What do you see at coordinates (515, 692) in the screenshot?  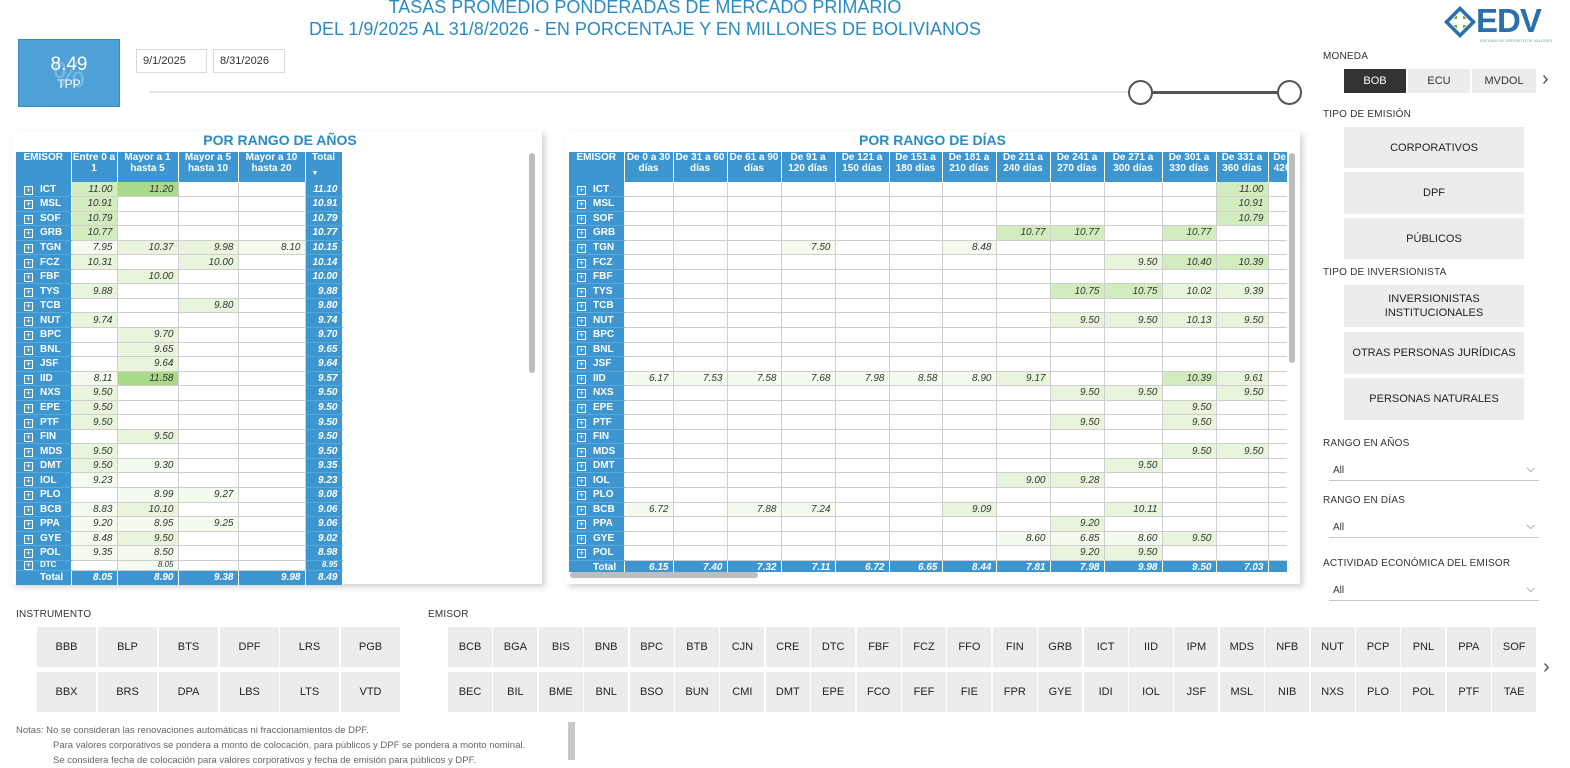 I see `emisor-chip-bil: BIL` at bounding box center [515, 692].